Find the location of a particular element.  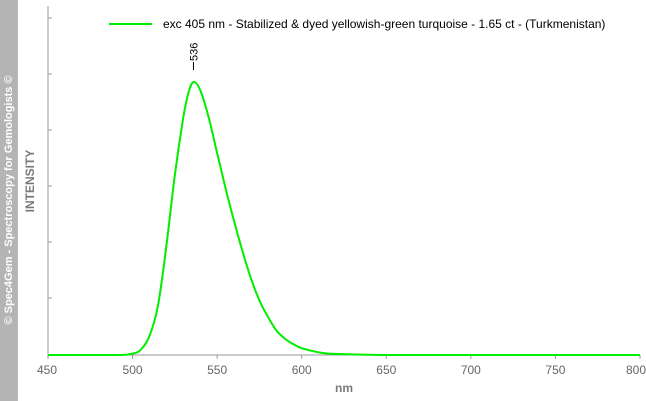

peak-label: 536 is located at coordinates (194, 52).